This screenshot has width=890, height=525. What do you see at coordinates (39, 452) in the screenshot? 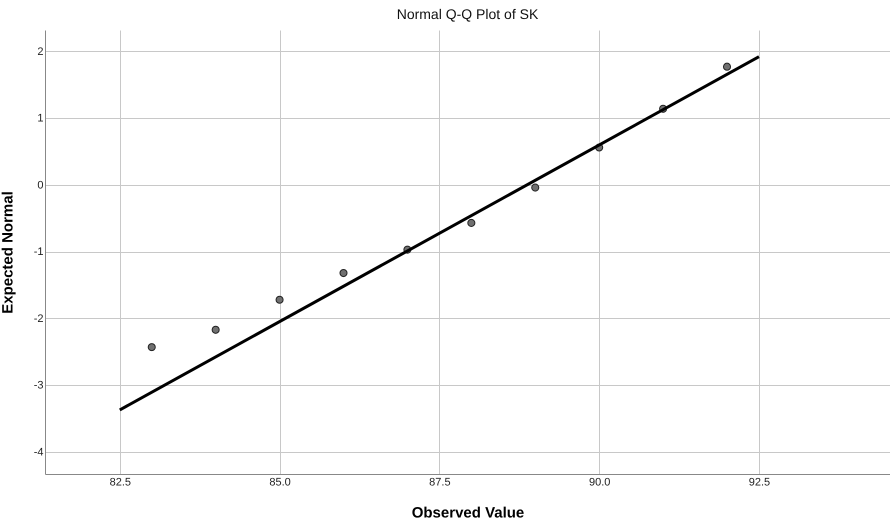
I see `y-tick-label: -4` at bounding box center [39, 452].